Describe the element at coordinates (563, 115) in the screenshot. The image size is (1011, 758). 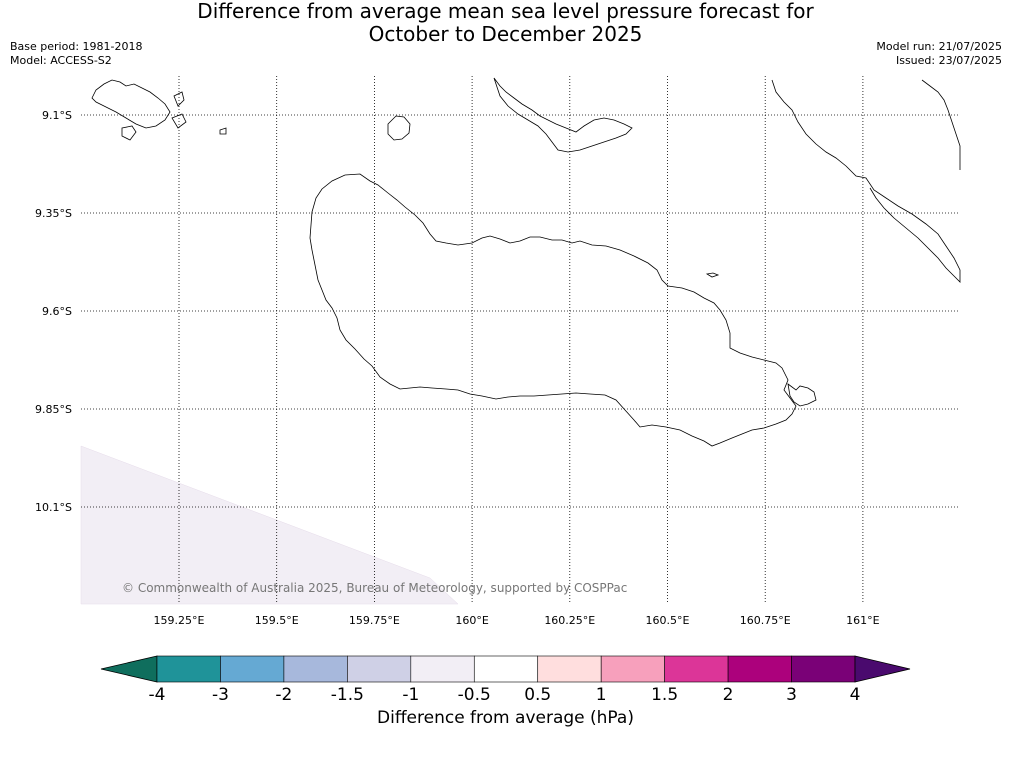
I see `coastline-north-central` at that location.